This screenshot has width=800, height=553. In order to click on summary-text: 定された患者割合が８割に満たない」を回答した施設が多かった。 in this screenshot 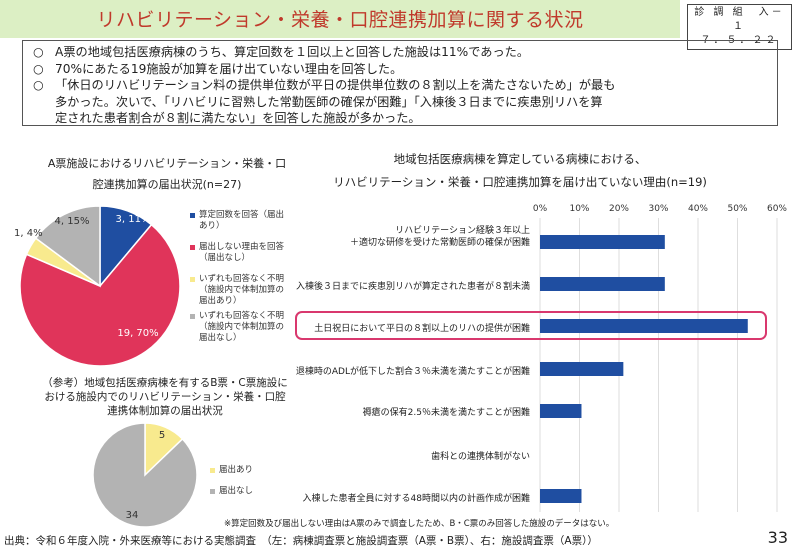, I will do `click(238, 118)`.